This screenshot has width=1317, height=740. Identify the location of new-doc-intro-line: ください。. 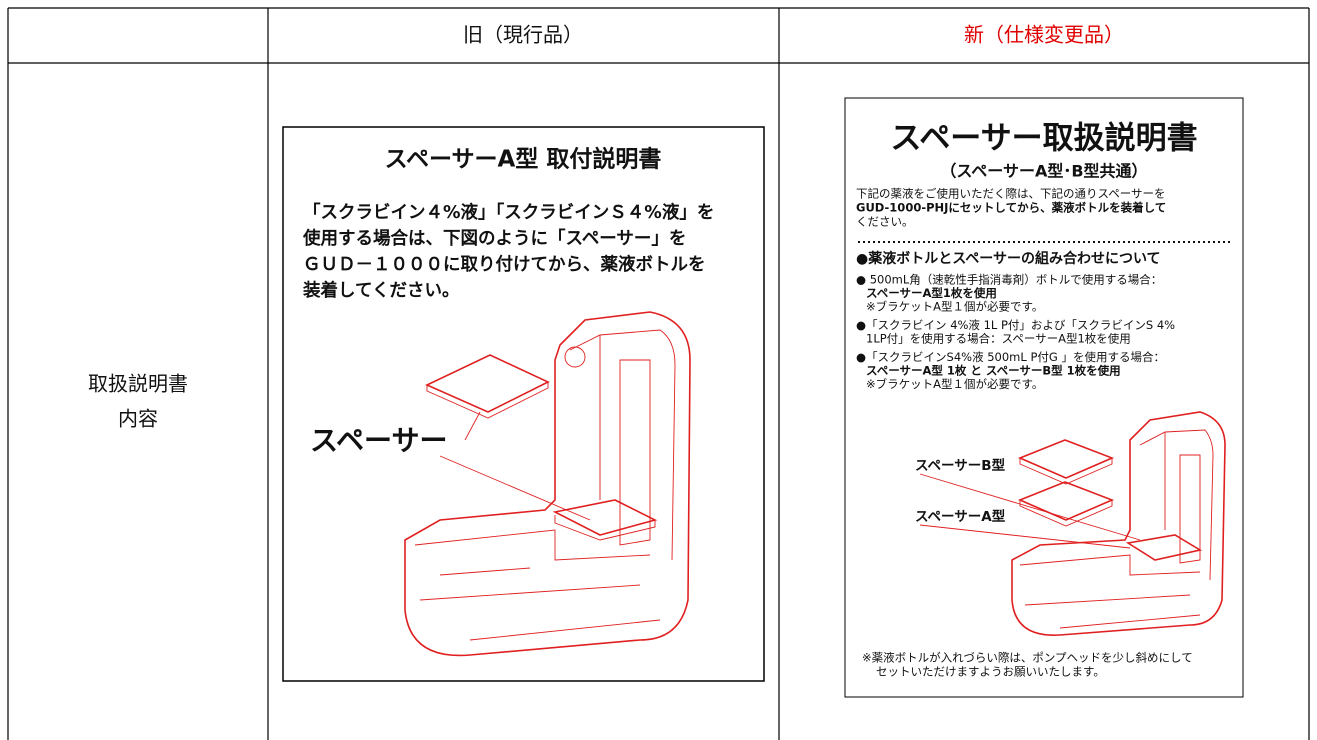
(885, 222).